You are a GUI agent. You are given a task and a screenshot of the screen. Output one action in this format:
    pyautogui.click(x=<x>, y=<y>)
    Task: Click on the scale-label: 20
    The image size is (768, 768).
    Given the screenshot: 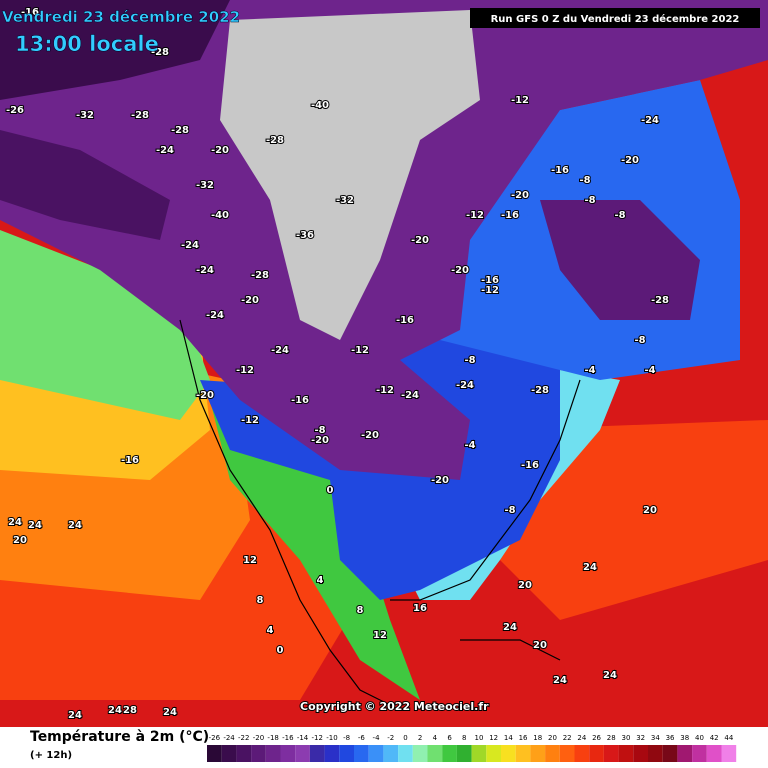 What is the action you would take?
    pyautogui.click(x=552, y=738)
    